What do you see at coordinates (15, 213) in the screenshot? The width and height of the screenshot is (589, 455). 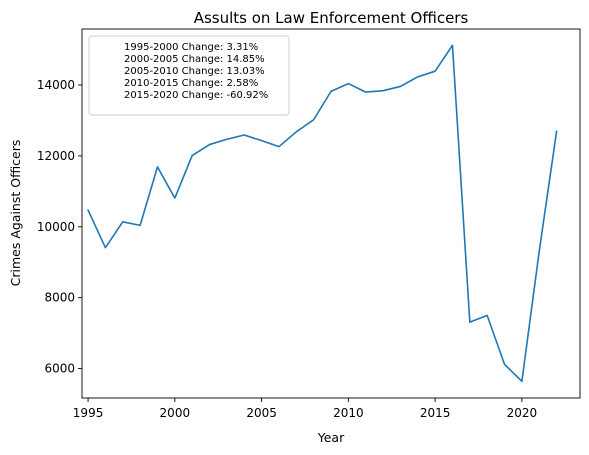 I see `y-axis-label: Crimes Against Officers` at bounding box center [15, 213].